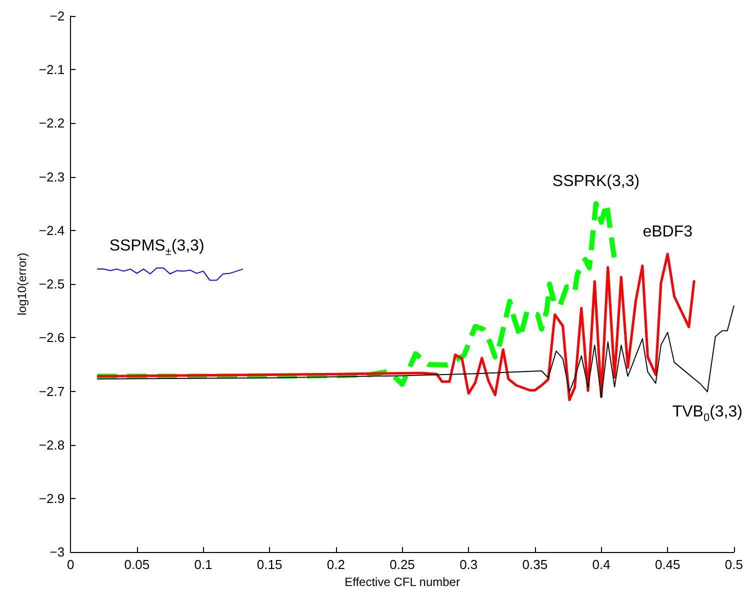  Describe the element at coordinates (51, 284) in the screenshot. I see `y-tick-label: −2.5` at that location.